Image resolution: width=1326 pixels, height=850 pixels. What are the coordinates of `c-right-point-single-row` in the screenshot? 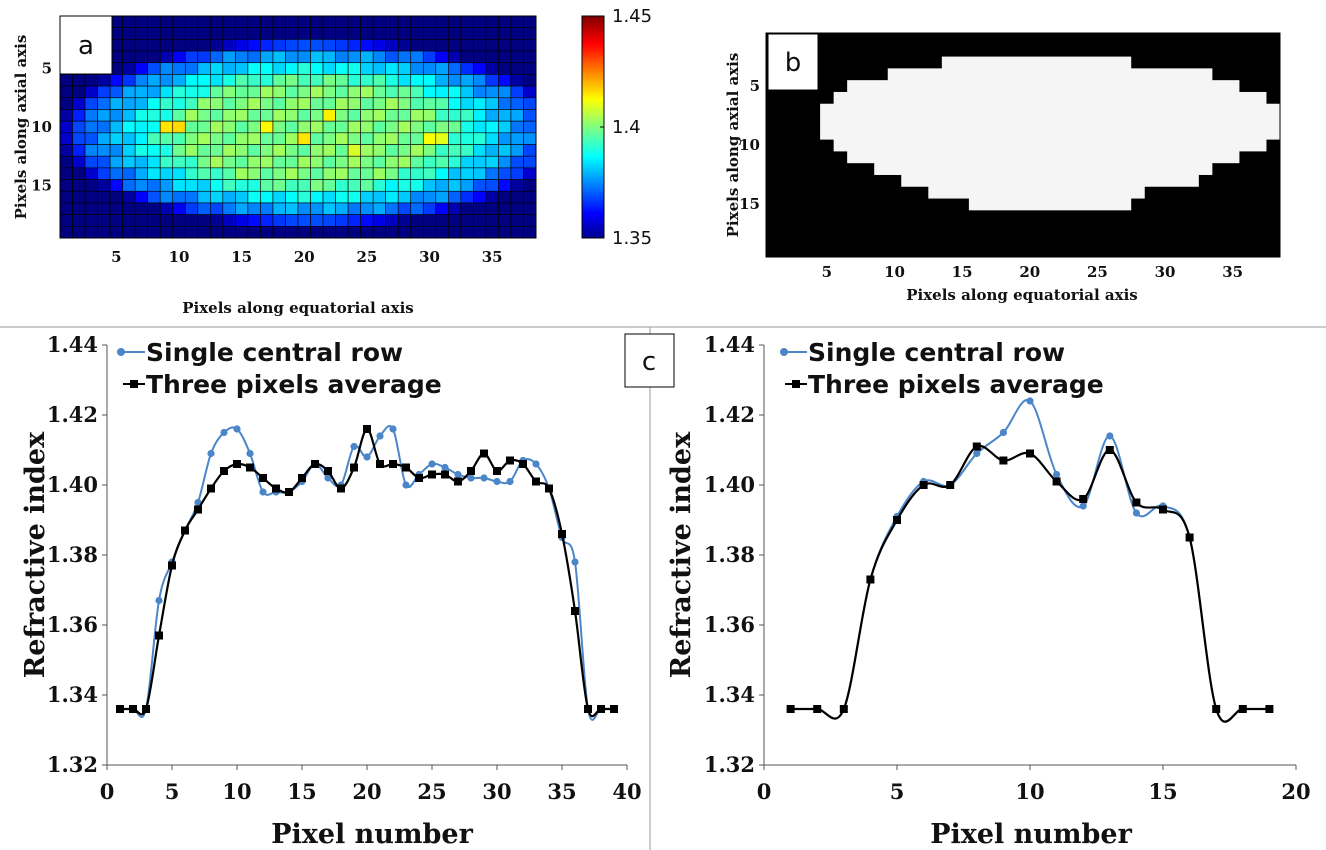 It's located at (1003, 432).